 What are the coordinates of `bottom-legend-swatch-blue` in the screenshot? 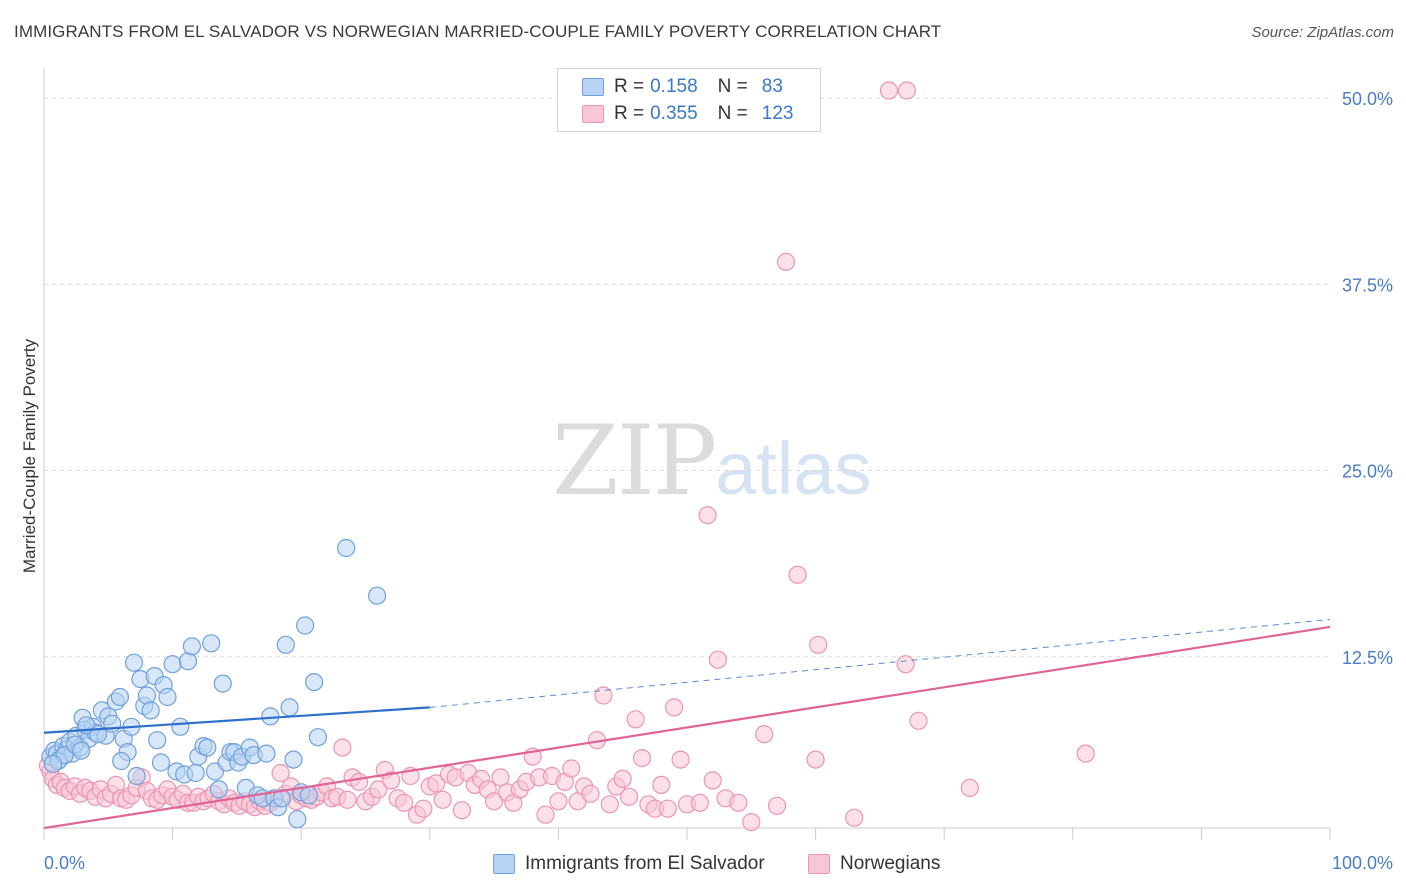 It's located at (504, 864).